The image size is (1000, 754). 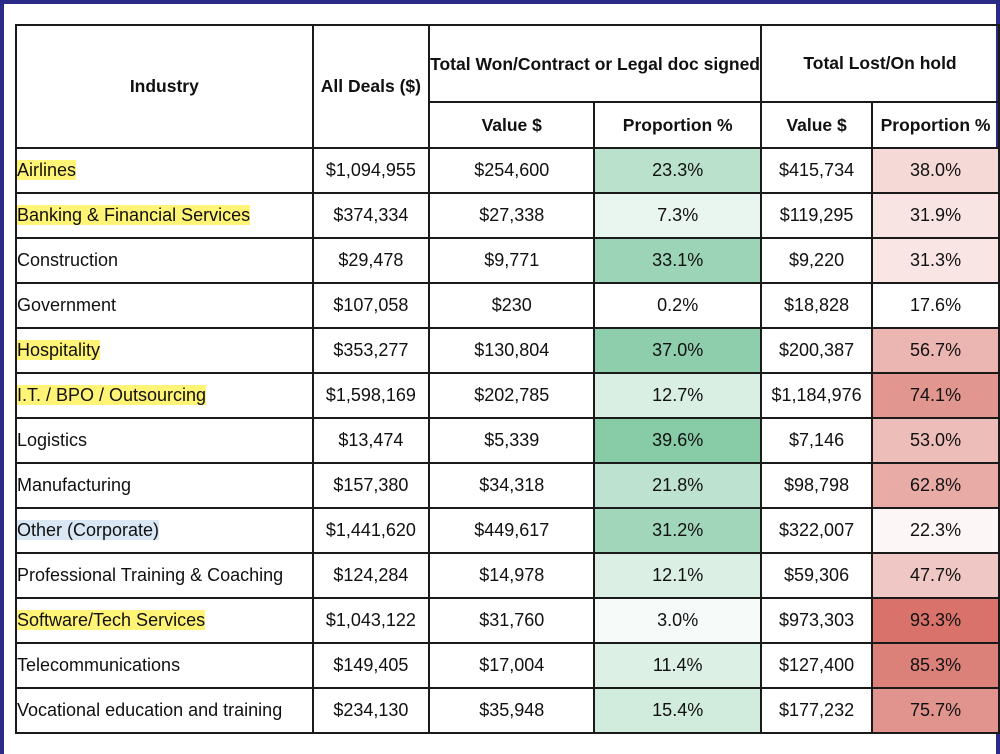 What do you see at coordinates (512, 260) in the screenshot?
I see `won-value-cell: $9,771` at bounding box center [512, 260].